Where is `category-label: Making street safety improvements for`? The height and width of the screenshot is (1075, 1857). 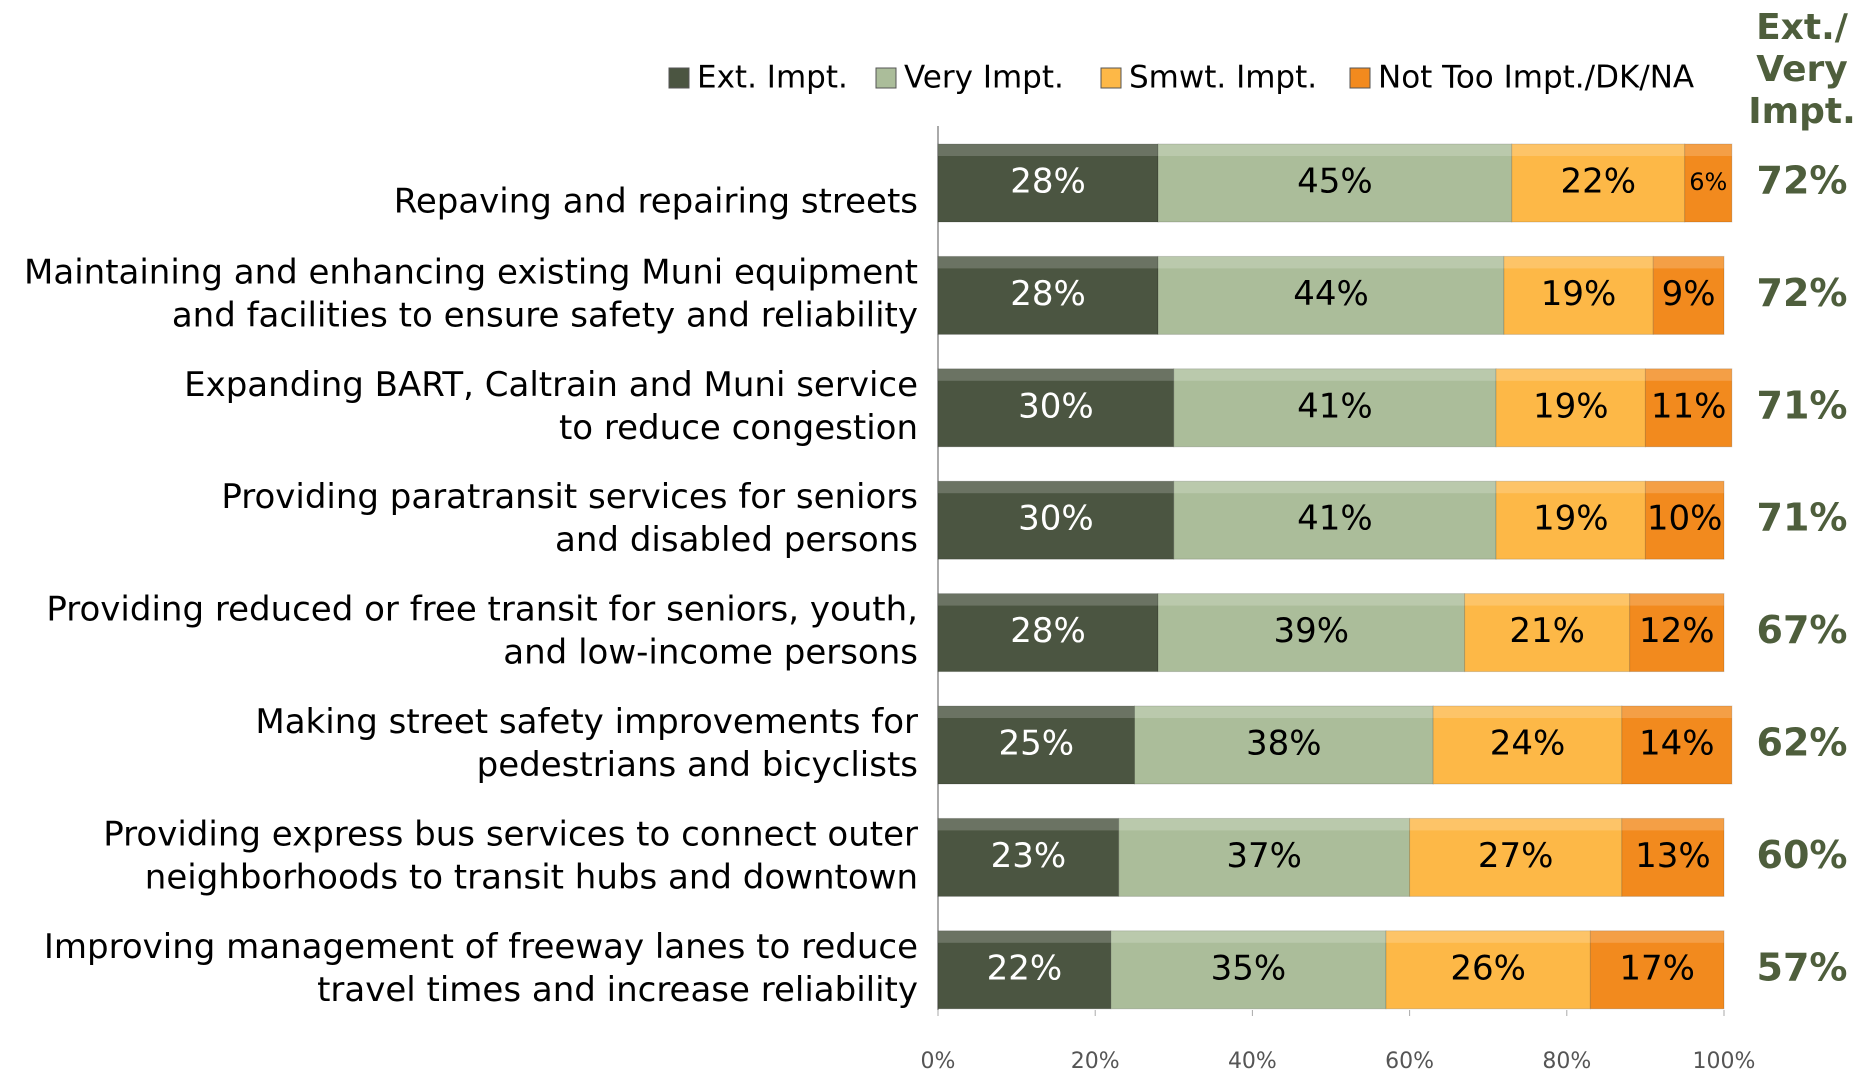 category-label: Making street safety improvements for is located at coordinates (586, 722).